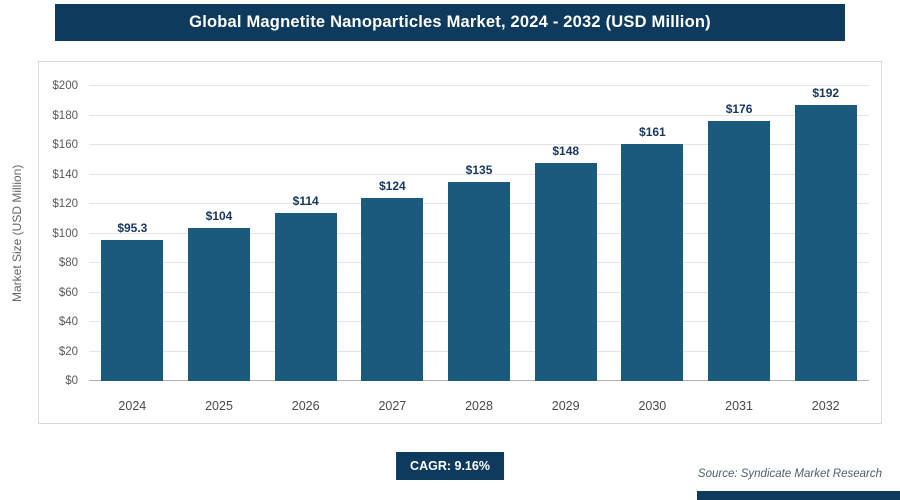 This screenshot has width=900, height=500. I want to click on x-tick-label: 2031, so click(739, 406).